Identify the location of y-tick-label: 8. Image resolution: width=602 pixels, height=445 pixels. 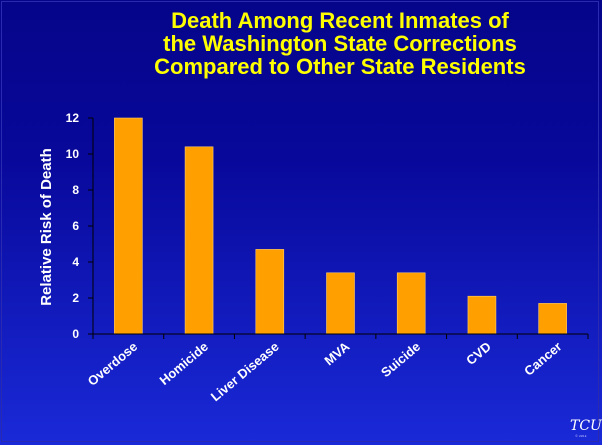
(75, 190).